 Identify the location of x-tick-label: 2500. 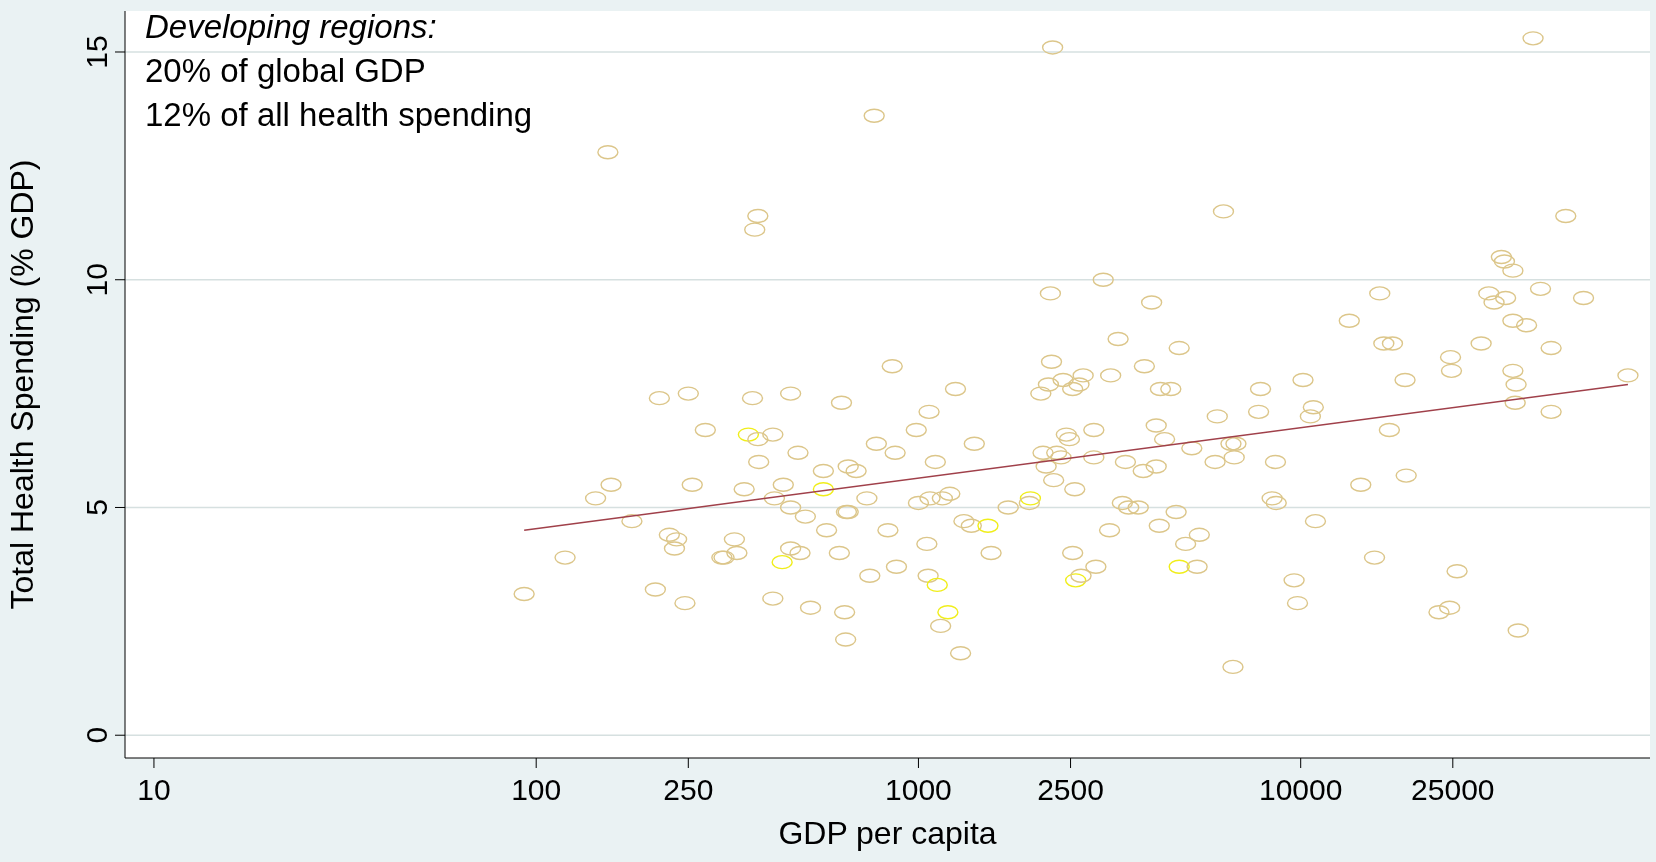
(1070, 789).